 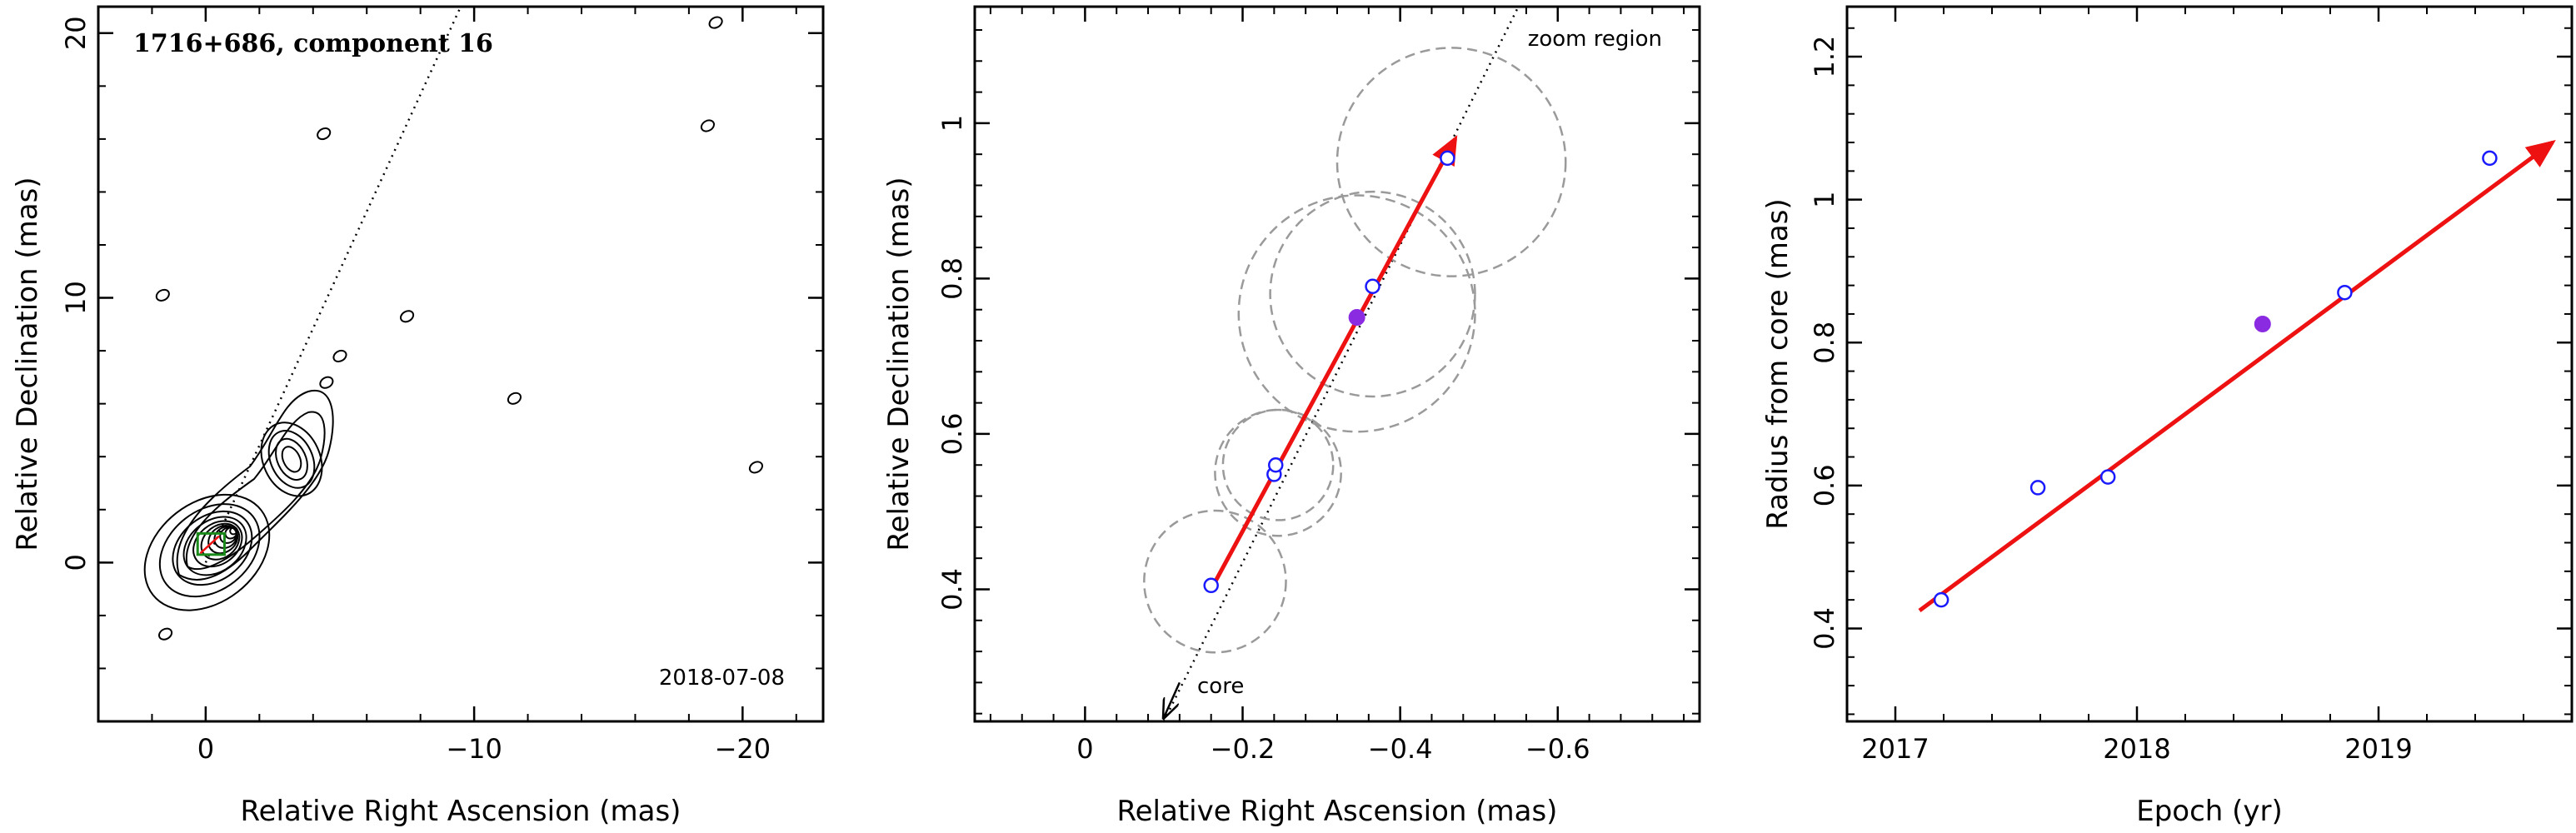 What do you see at coordinates (1172, 699) in the screenshot?
I see `core-direction-arrow` at bounding box center [1172, 699].